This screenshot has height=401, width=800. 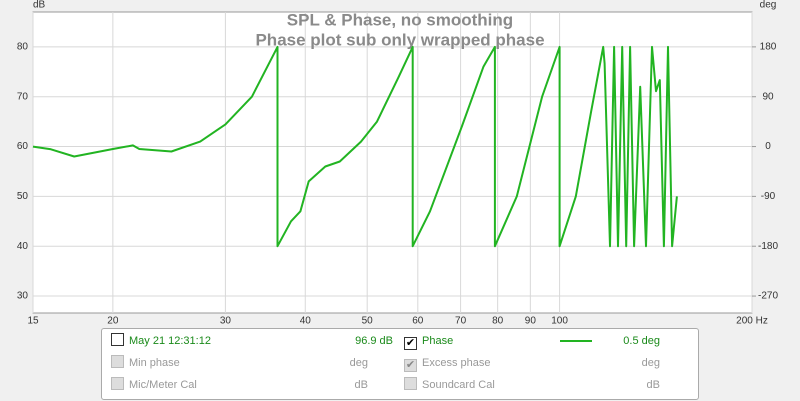 I want to click on chart-subtitle: Phase plot sub only wrapped phase, so click(x=399, y=39).